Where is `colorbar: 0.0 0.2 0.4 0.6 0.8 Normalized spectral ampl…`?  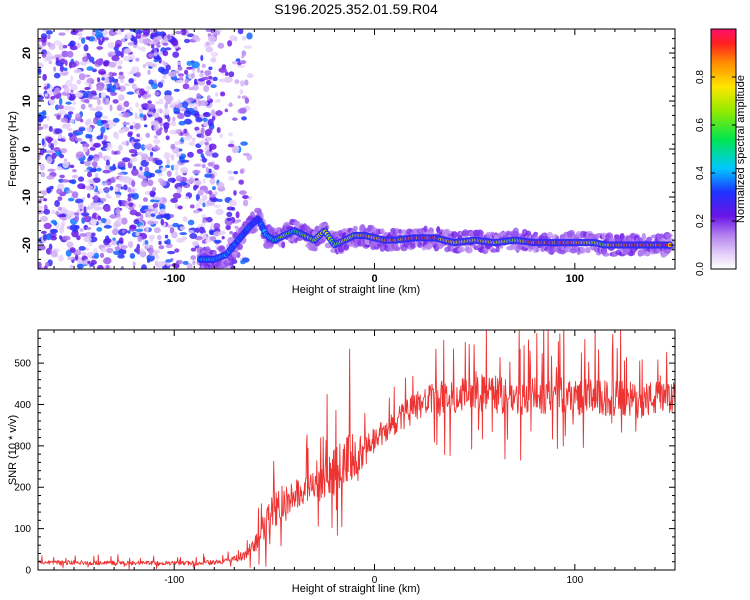 colorbar: 0.0 0.2 0.4 0.6 0.8 Normalized spectral ampl… is located at coordinates (721, 152).